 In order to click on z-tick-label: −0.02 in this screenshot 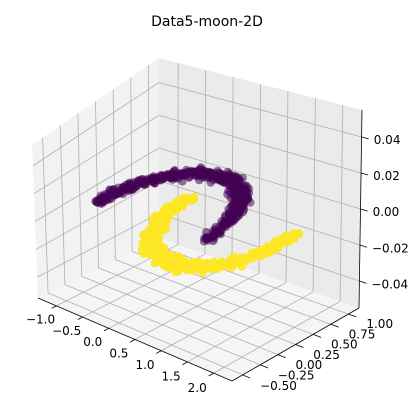, I will do `click(390, 248)`.